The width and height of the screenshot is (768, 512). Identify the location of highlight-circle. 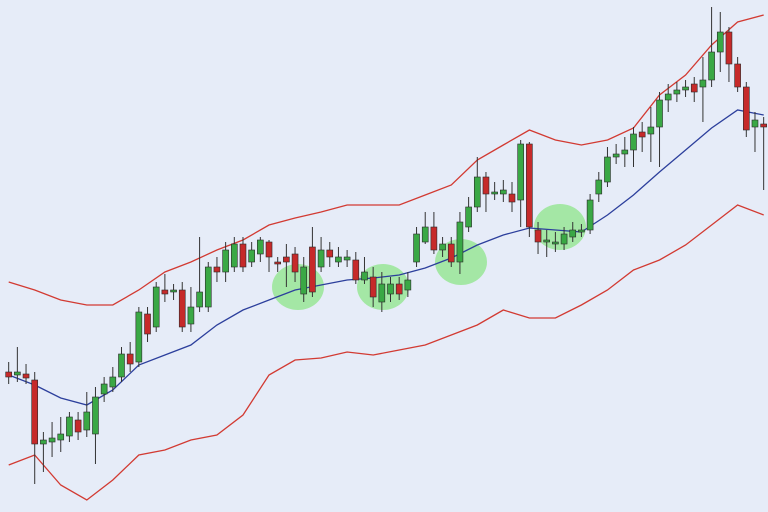
(560, 227).